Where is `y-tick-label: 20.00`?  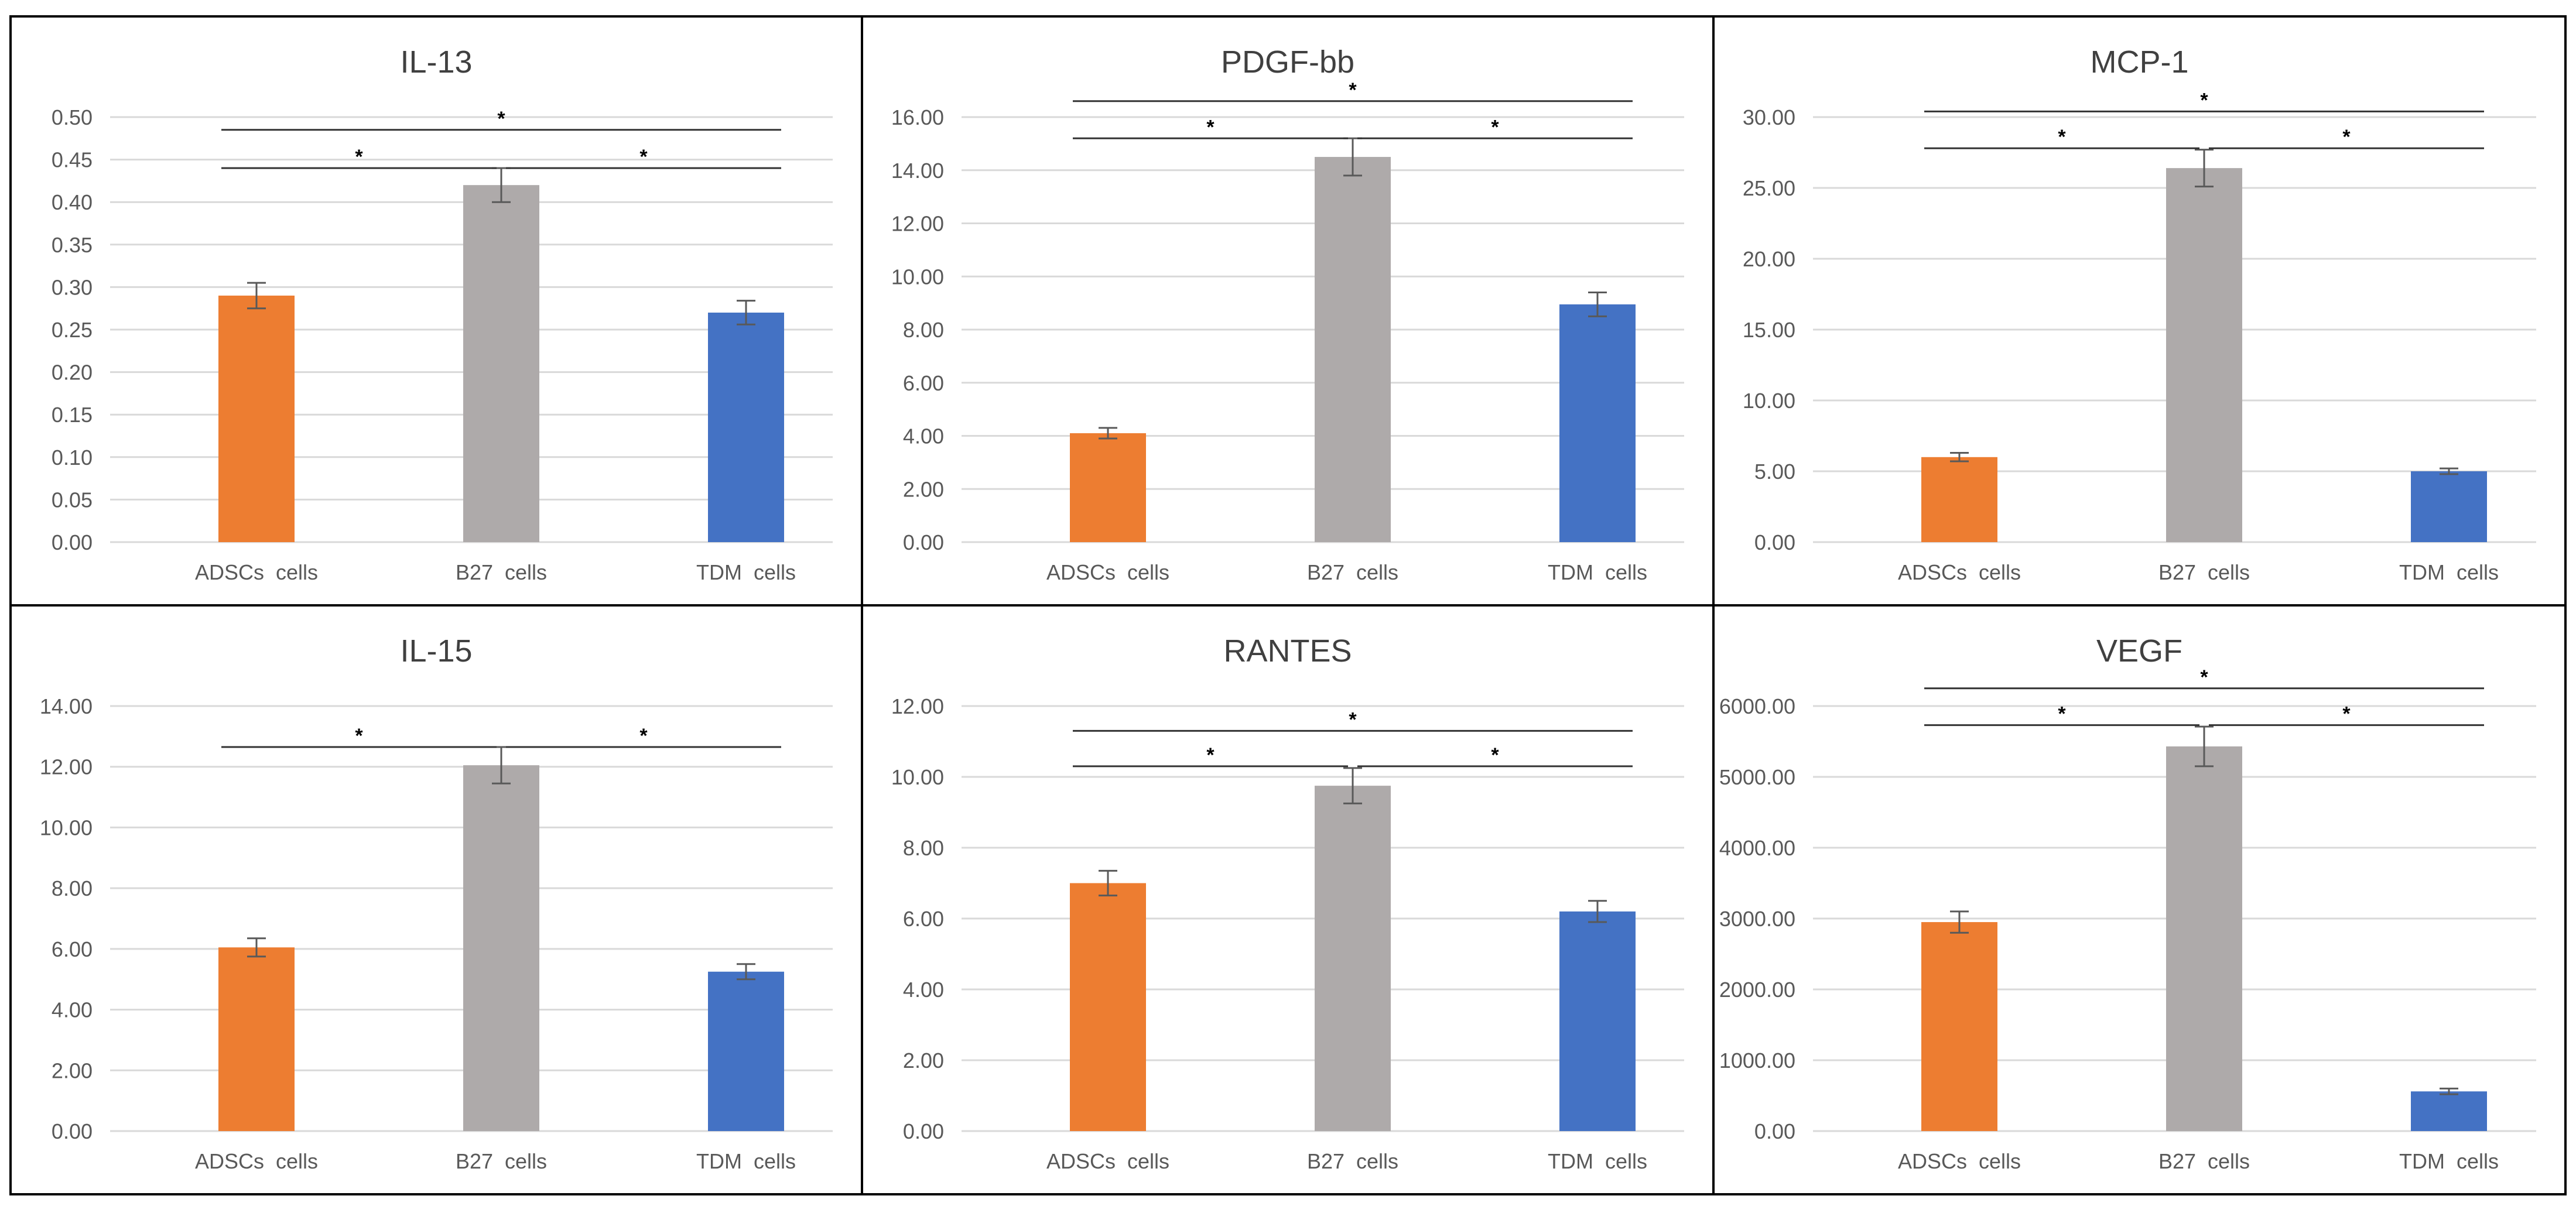
y-tick-label: 20.00 is located at coordinates (1769, 259).